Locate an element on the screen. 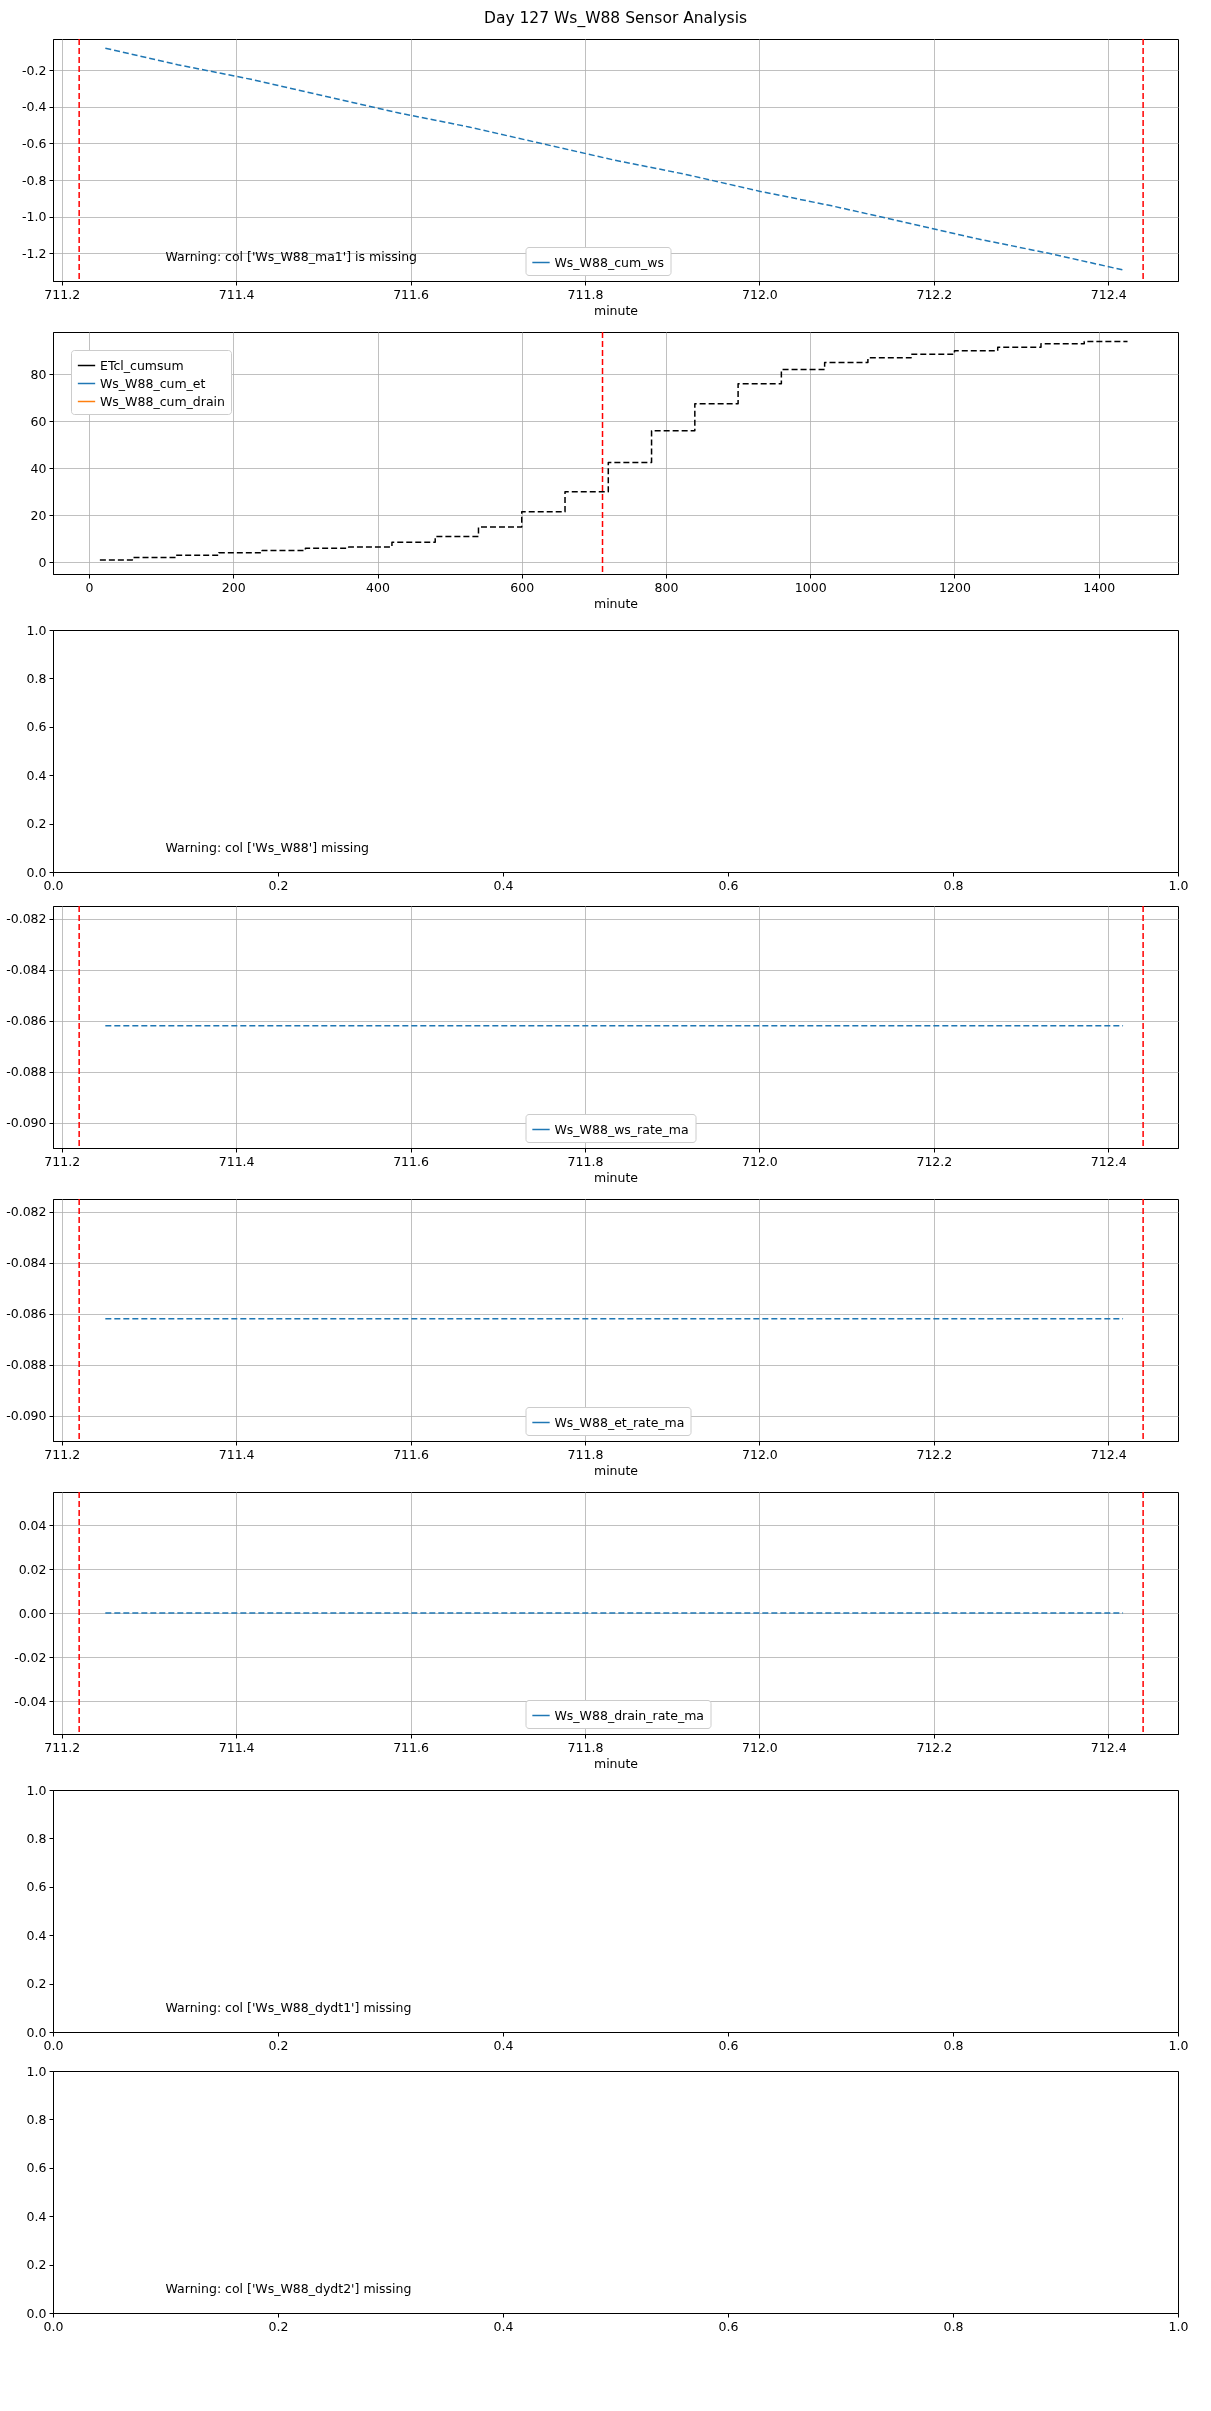 The width and height of the screenshot is (1211, 2411). annotation: Warning: col ['Ws_W88_ma1'] is missing is located at coordinates (291, 256).